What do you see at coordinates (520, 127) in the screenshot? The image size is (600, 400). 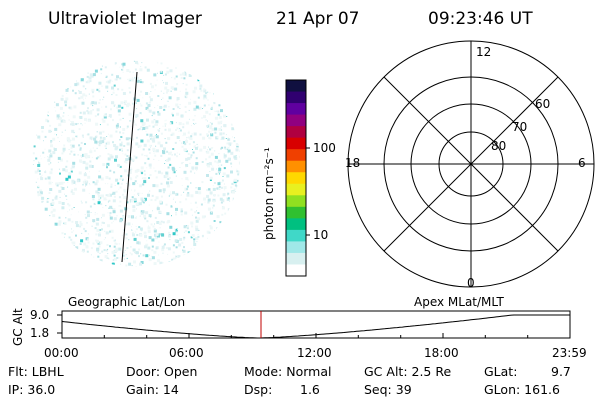 I see `mlat-label-70: 70` at bounding box center [520, 127].